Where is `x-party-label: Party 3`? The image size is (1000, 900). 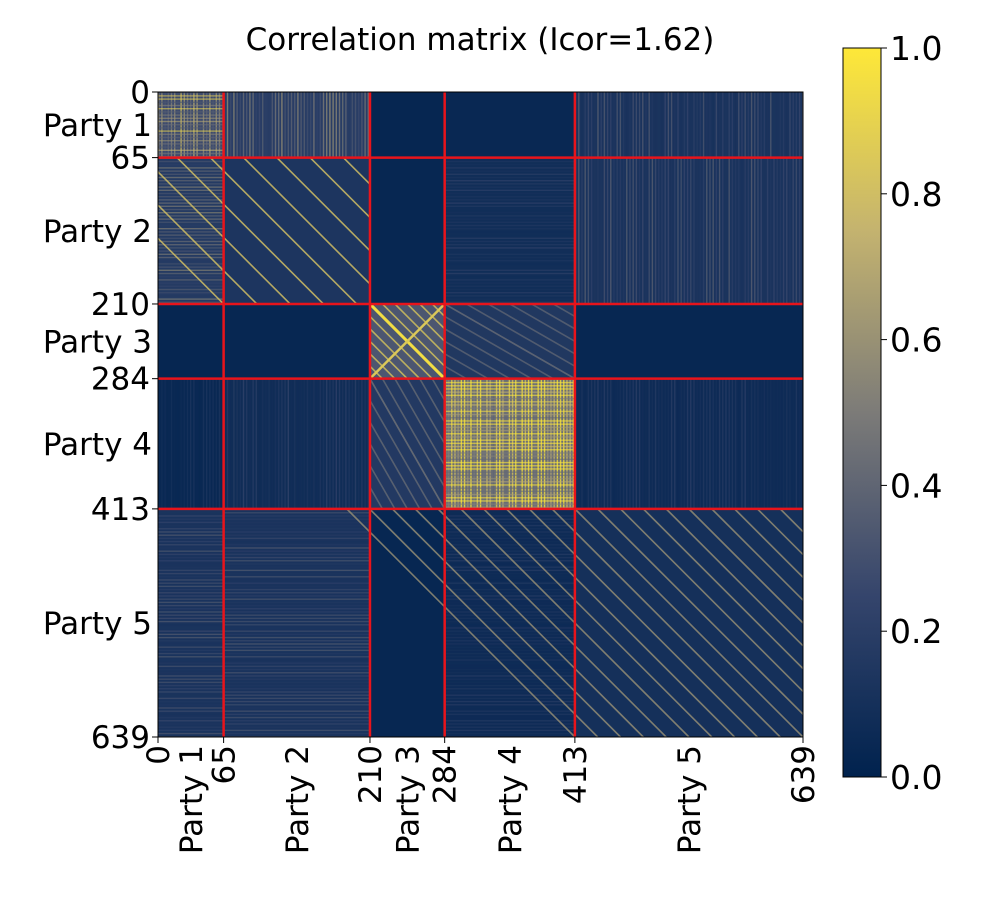
x-party-label: Party 3 is located at coordinates (408, 799).